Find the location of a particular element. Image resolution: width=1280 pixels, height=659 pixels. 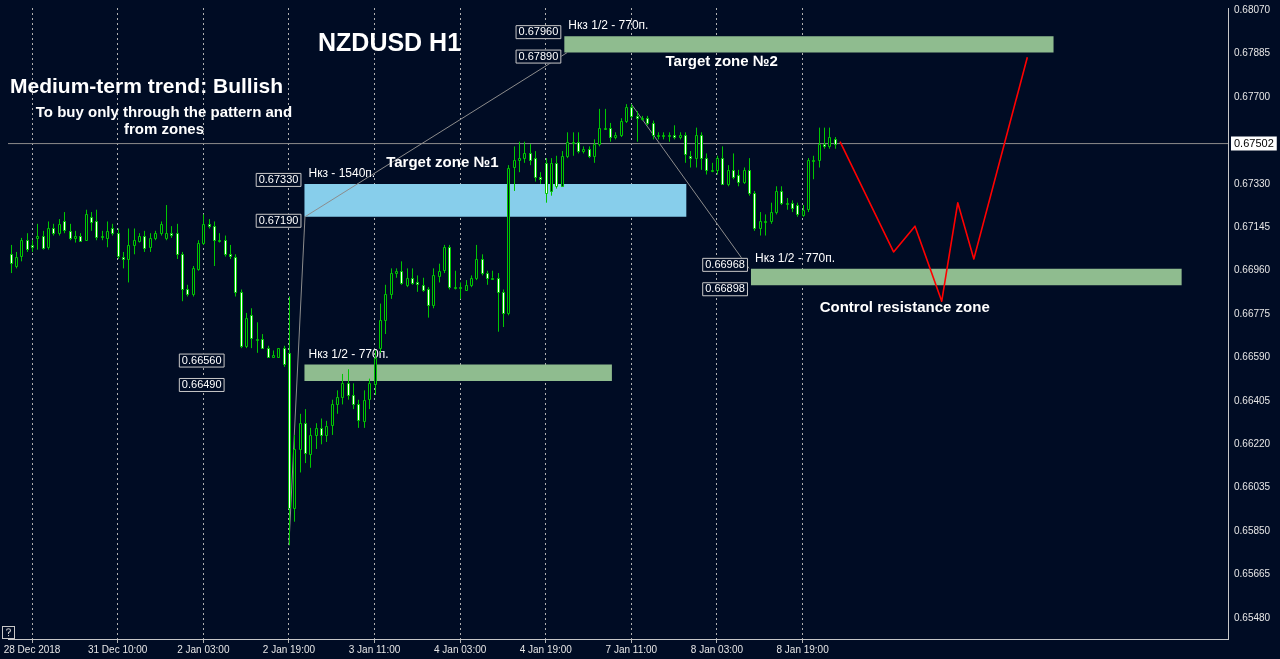

annotation: To buy only through the pattern and from zones is located at coordinates (164, 120).